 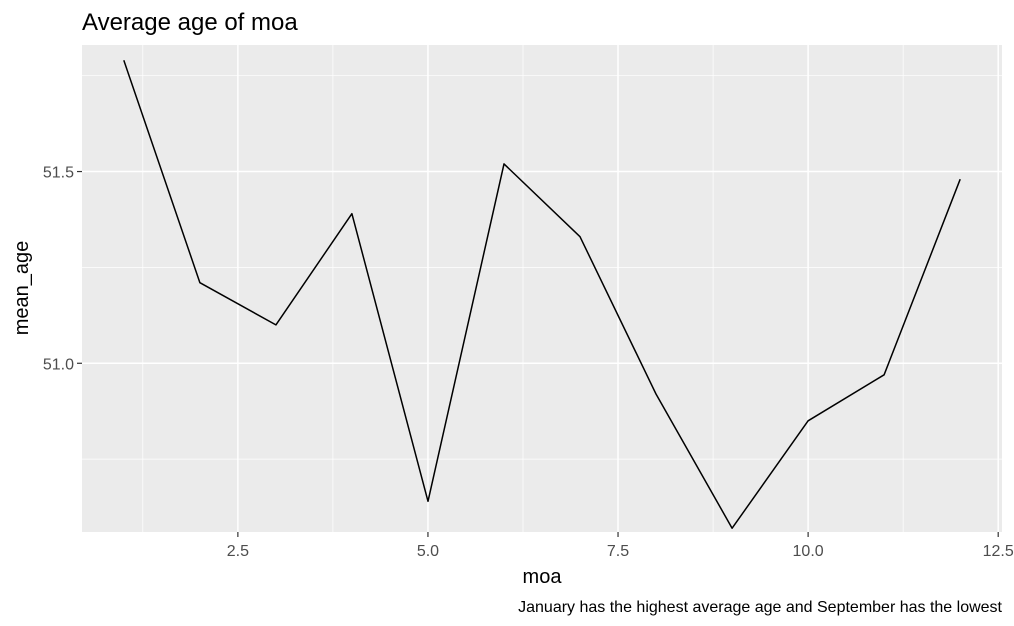 I want to click on y-tick-label: 51.0, so click(x=58, y=364).